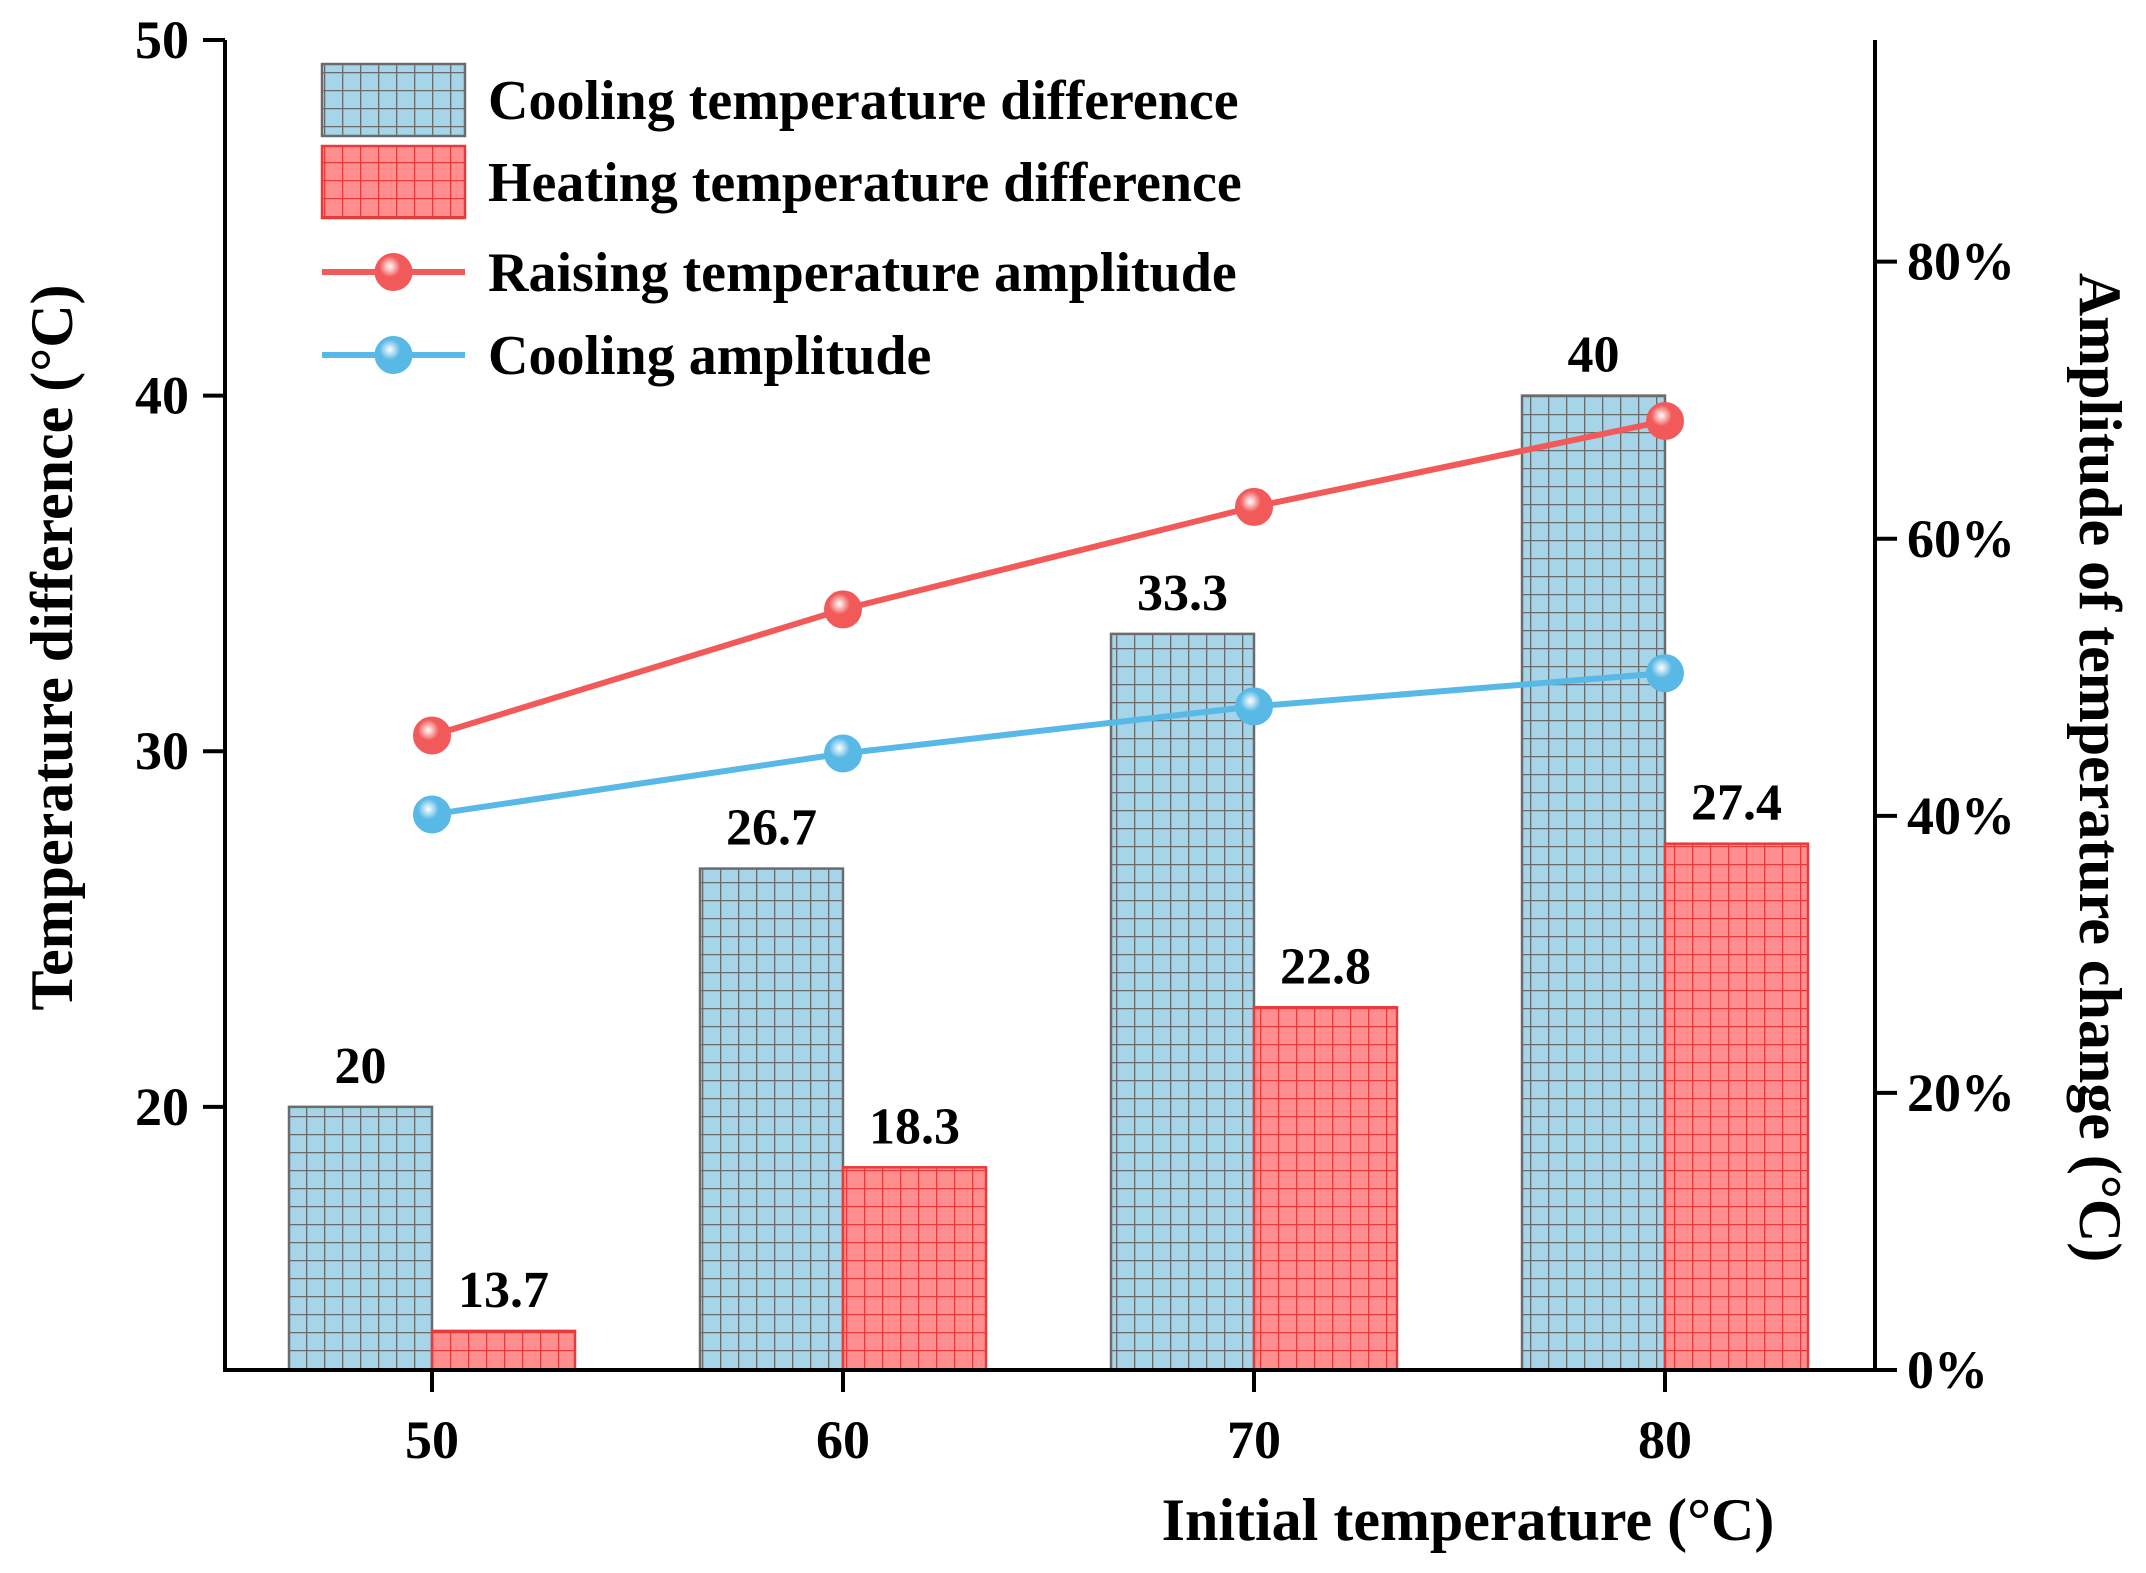 This screenshot has height=1573, width=2146. What do you see at coordinates (1254, 1440) in the screenshot?
I see `x-tick-label-70: 70` at bounding box center [1254, 1440].